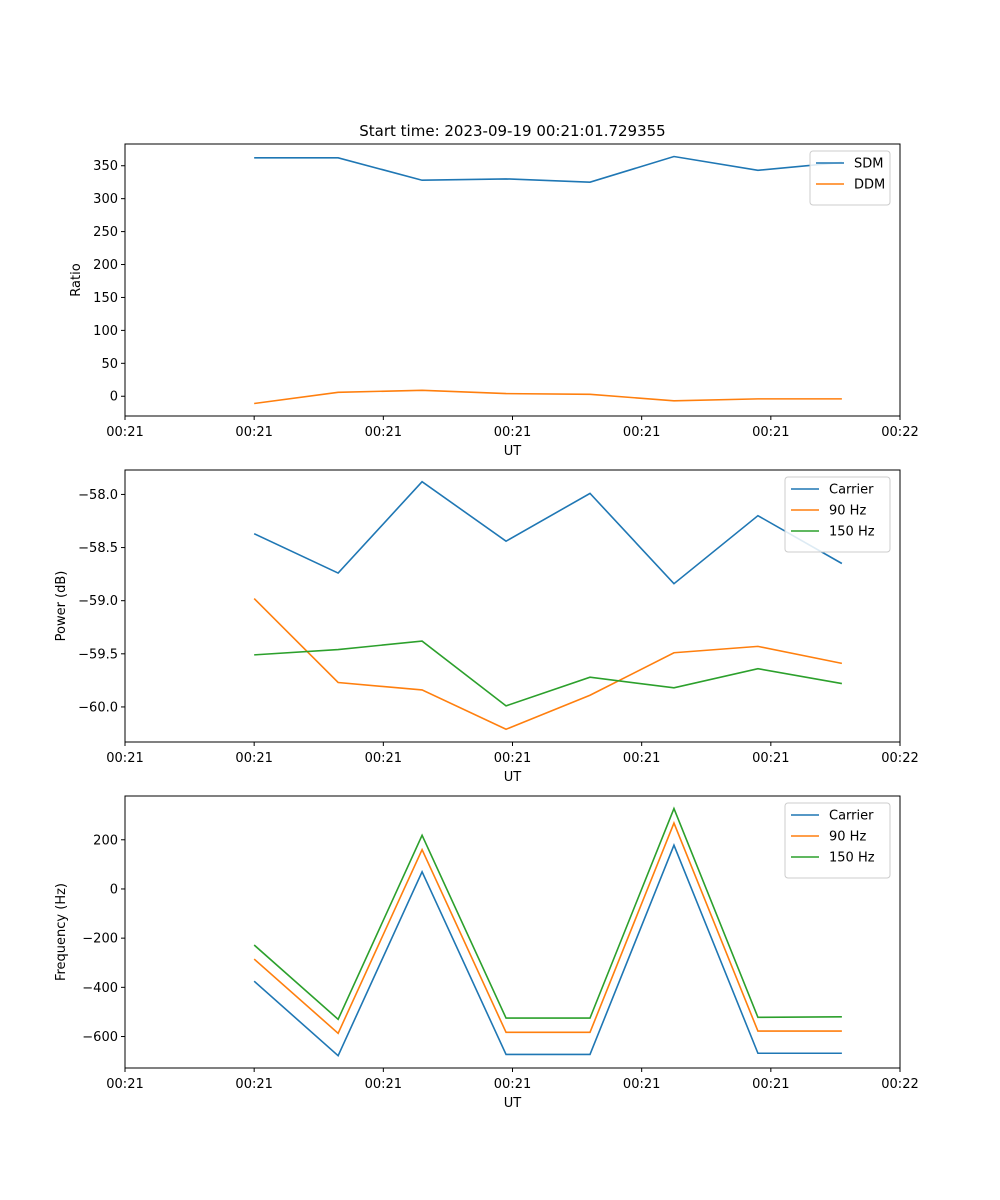  Describe the element at coordinates (868, 164) in the screenshot. I see `legend-label: SDM` at that location.